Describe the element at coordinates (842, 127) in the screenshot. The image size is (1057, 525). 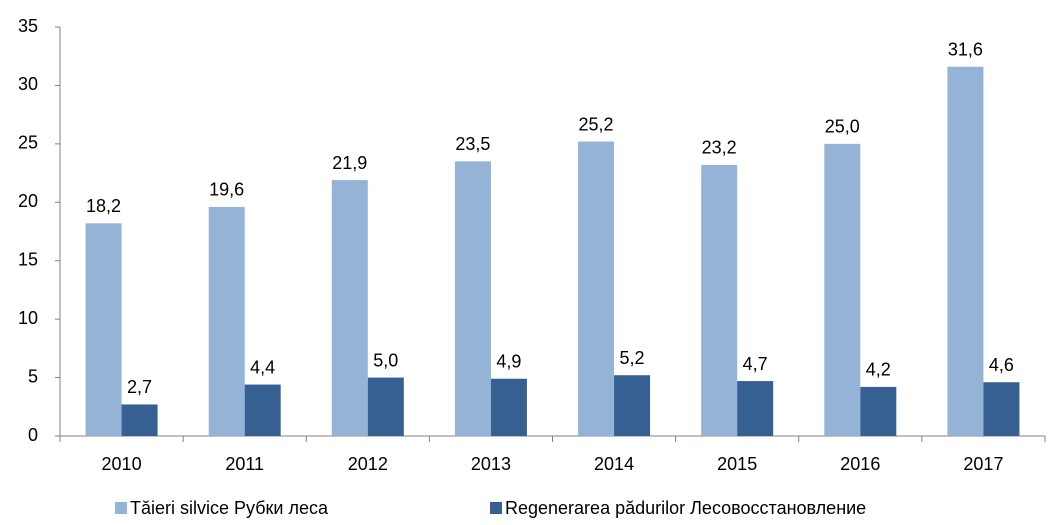
I see `data-label: 25,0` at that location.